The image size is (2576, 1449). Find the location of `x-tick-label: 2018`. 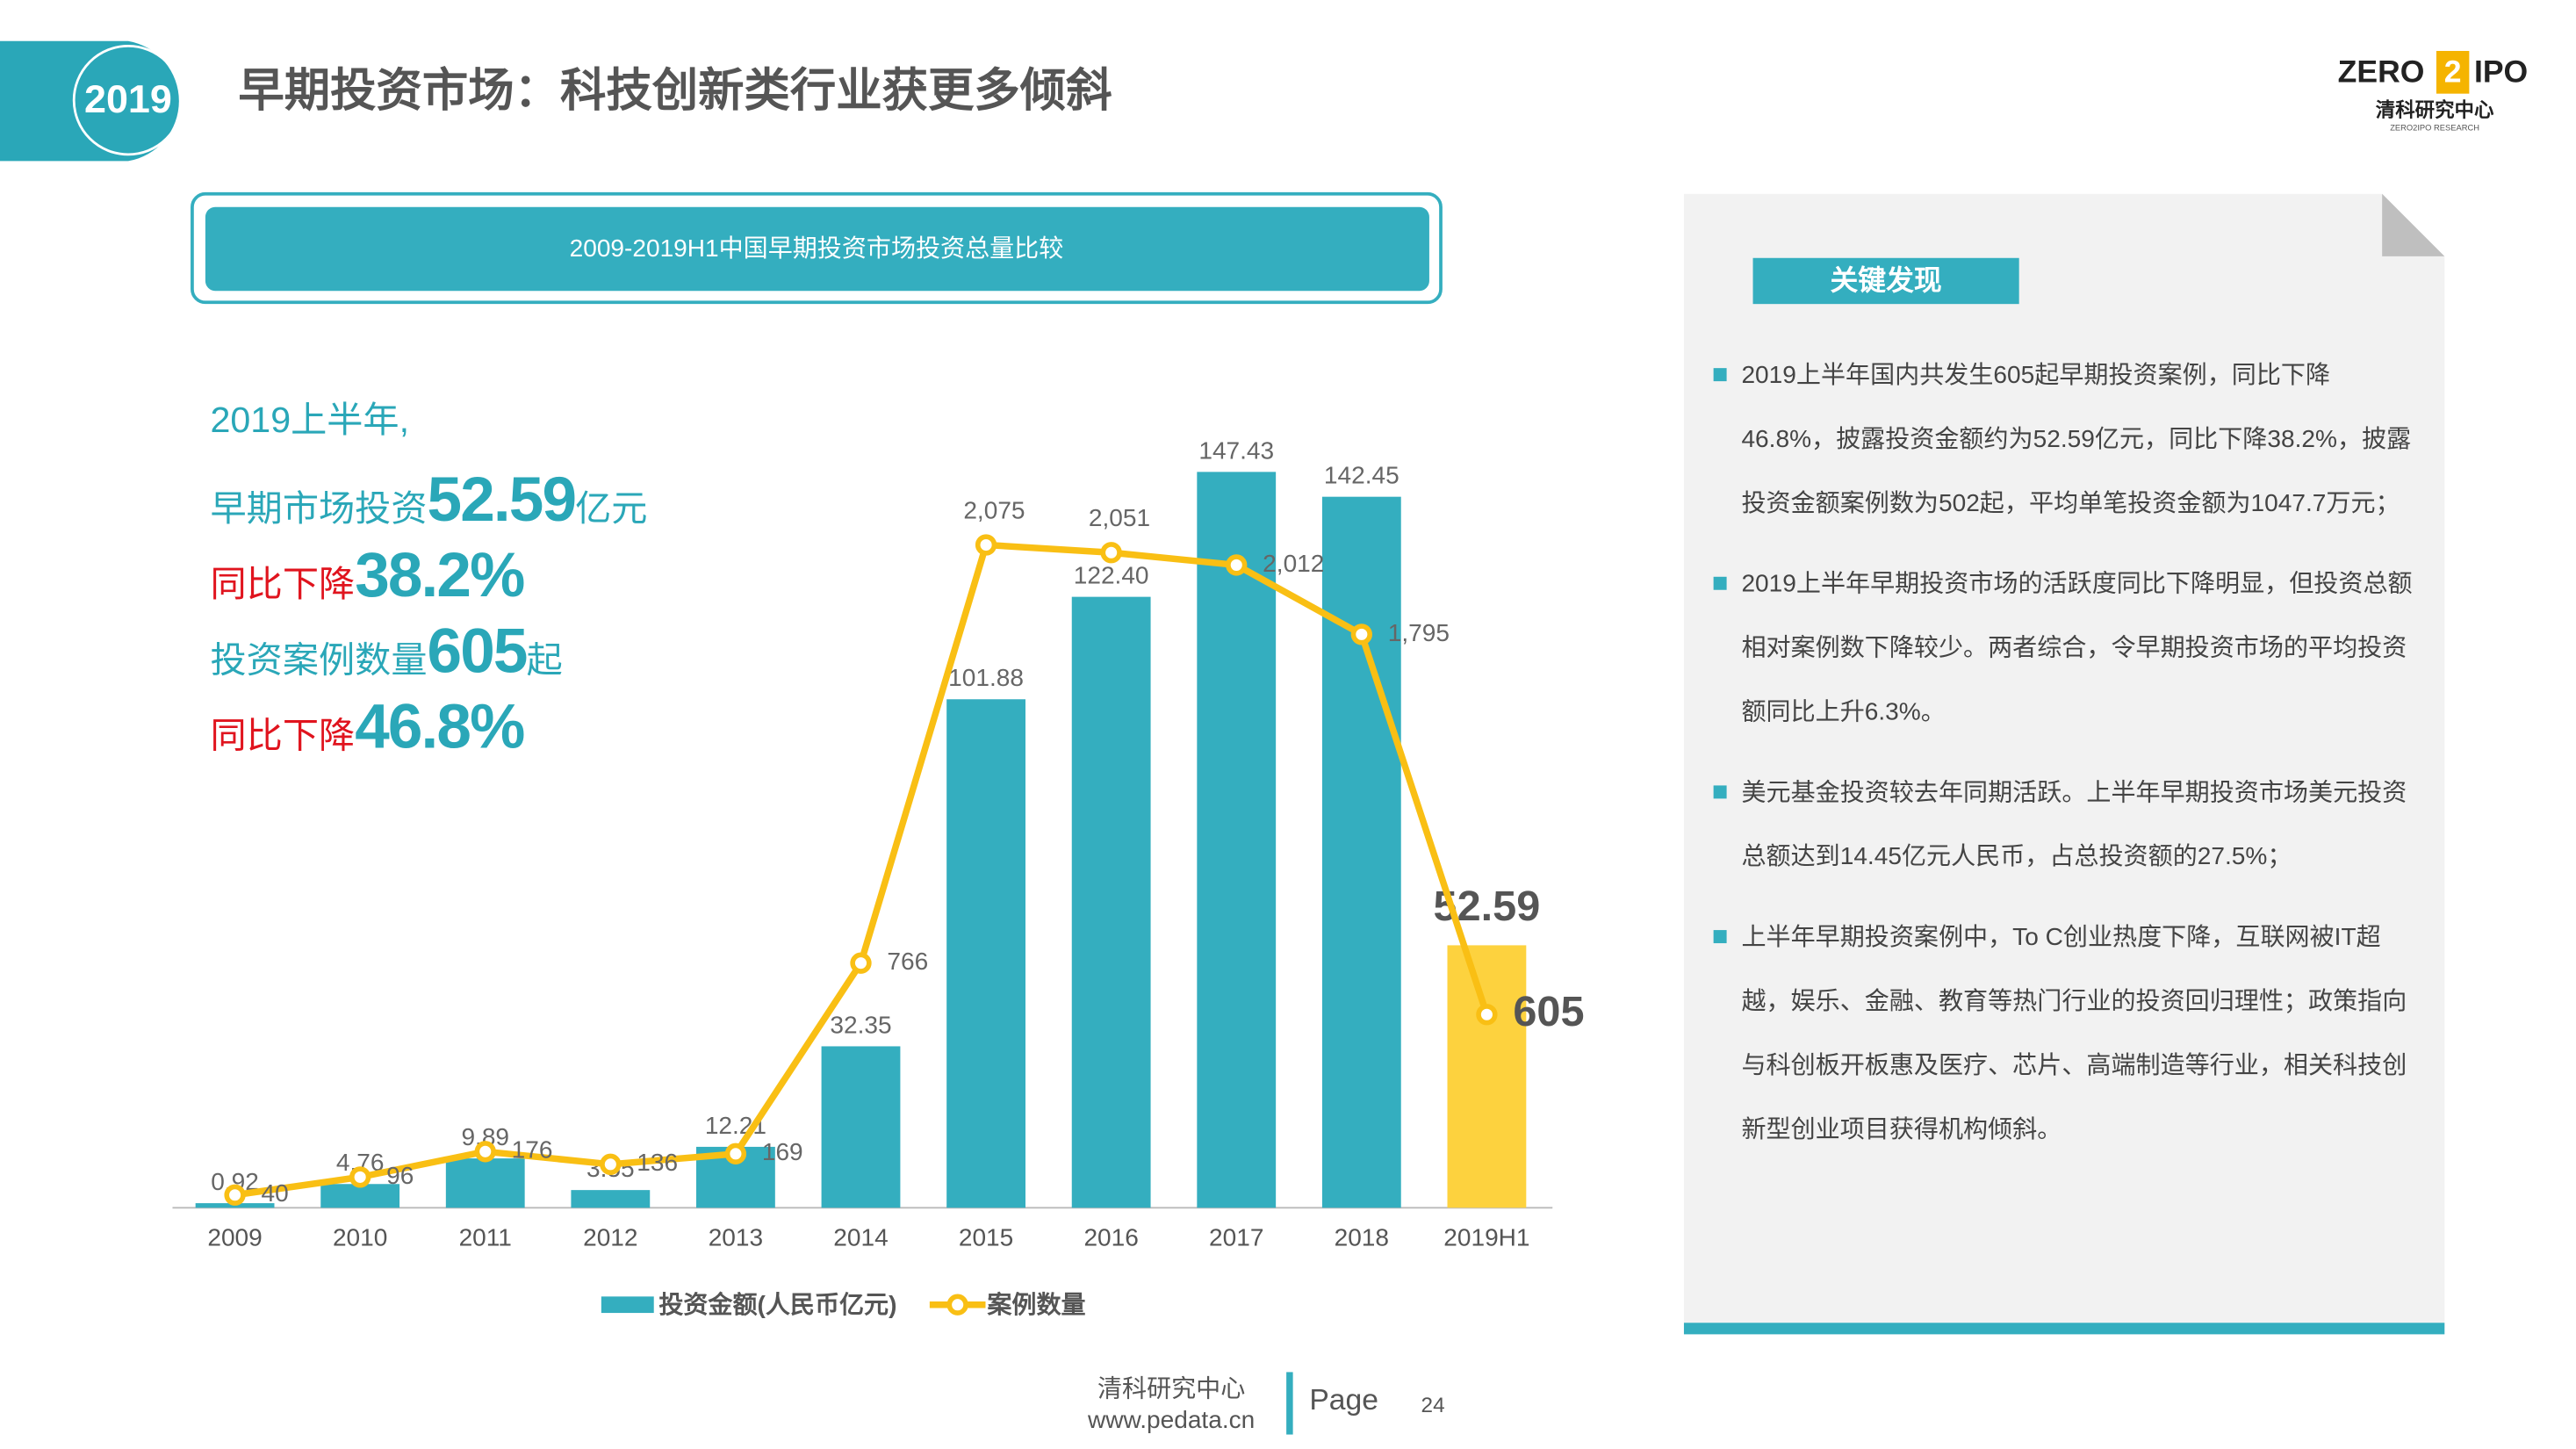

x-tick-label: 2018 is located at coordinates (1362, 1237).